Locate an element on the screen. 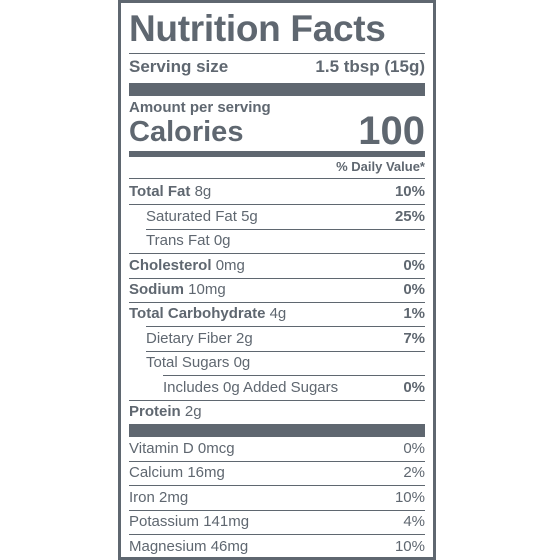 This screenshot has height=560, width=560. vitamin-name: Iron 2mg is located at coordinates (159, 497).